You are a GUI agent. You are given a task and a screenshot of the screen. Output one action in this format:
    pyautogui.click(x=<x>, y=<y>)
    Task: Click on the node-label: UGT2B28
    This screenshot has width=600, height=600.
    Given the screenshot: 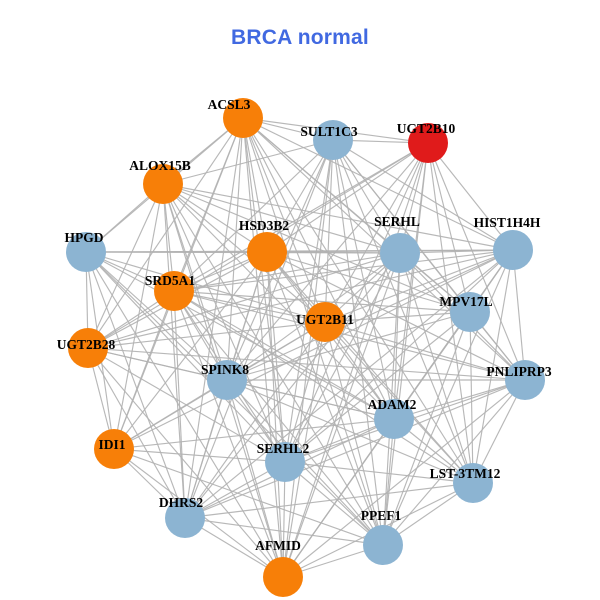 What is the action you would take?
    pyautogui.click(x=86, y=344)
    